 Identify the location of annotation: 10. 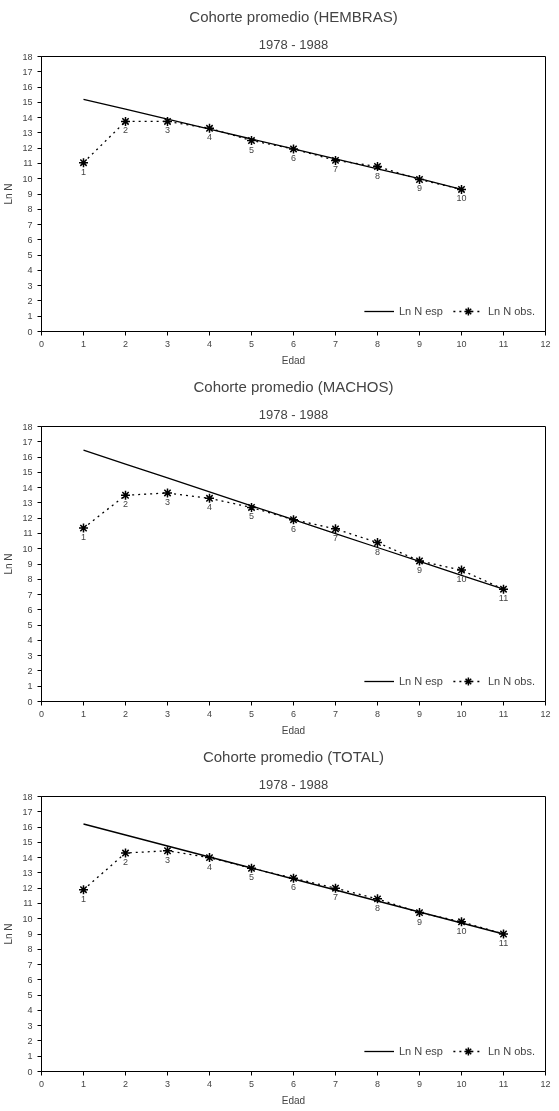
(461, 930).